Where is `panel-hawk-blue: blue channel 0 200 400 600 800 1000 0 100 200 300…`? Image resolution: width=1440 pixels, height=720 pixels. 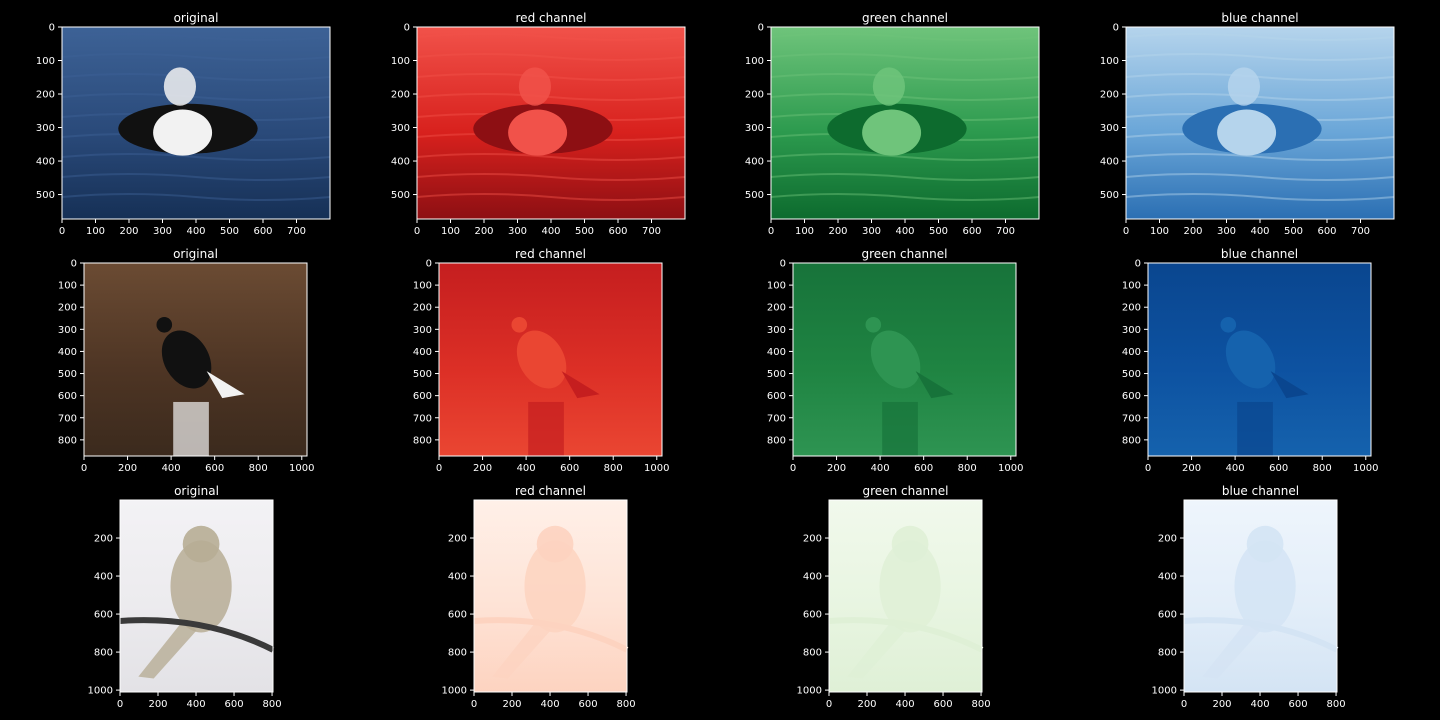
panel-hawk-blue: blue channel 0 200 400 600 800 1000 0 100 200 300… is located at coordinates (1250, 360).